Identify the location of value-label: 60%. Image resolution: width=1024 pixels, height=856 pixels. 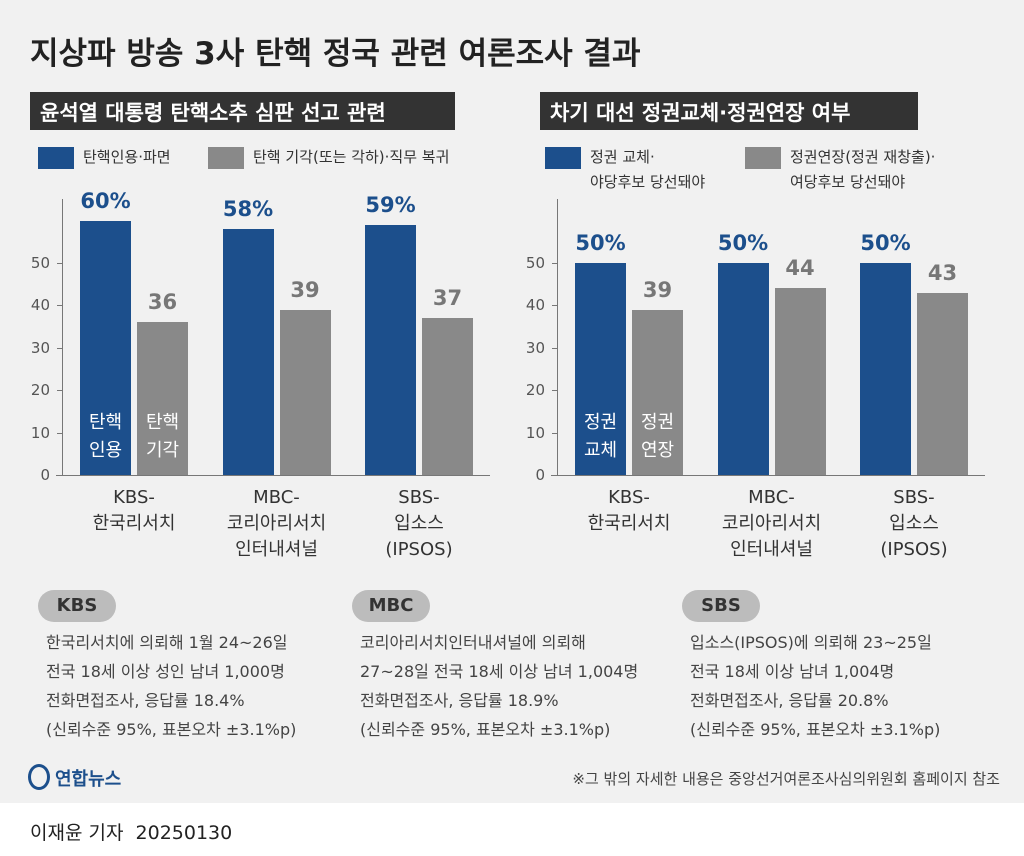
(105, 200).